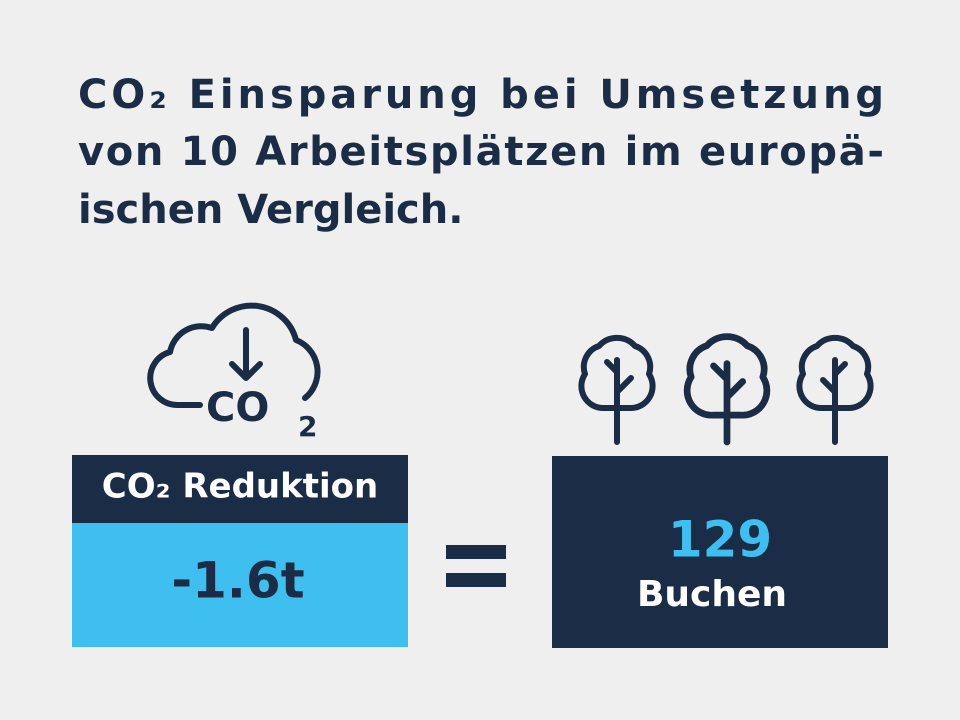 Image resolution: width=960 pixels, height=720 pixels. I want to click on cloud-icon: CO 2, so click(234, 372).